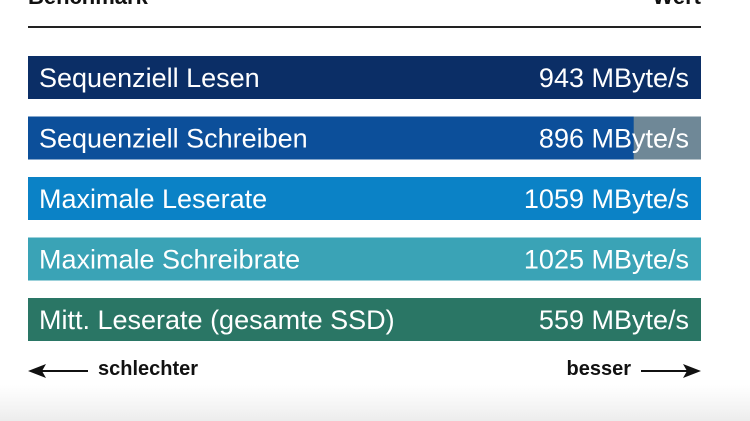 The image size is (750, 421). I want to click on bar-value-mitt-leserate-gesamte-ssd: 559 MByte/s, so click(614, 320).